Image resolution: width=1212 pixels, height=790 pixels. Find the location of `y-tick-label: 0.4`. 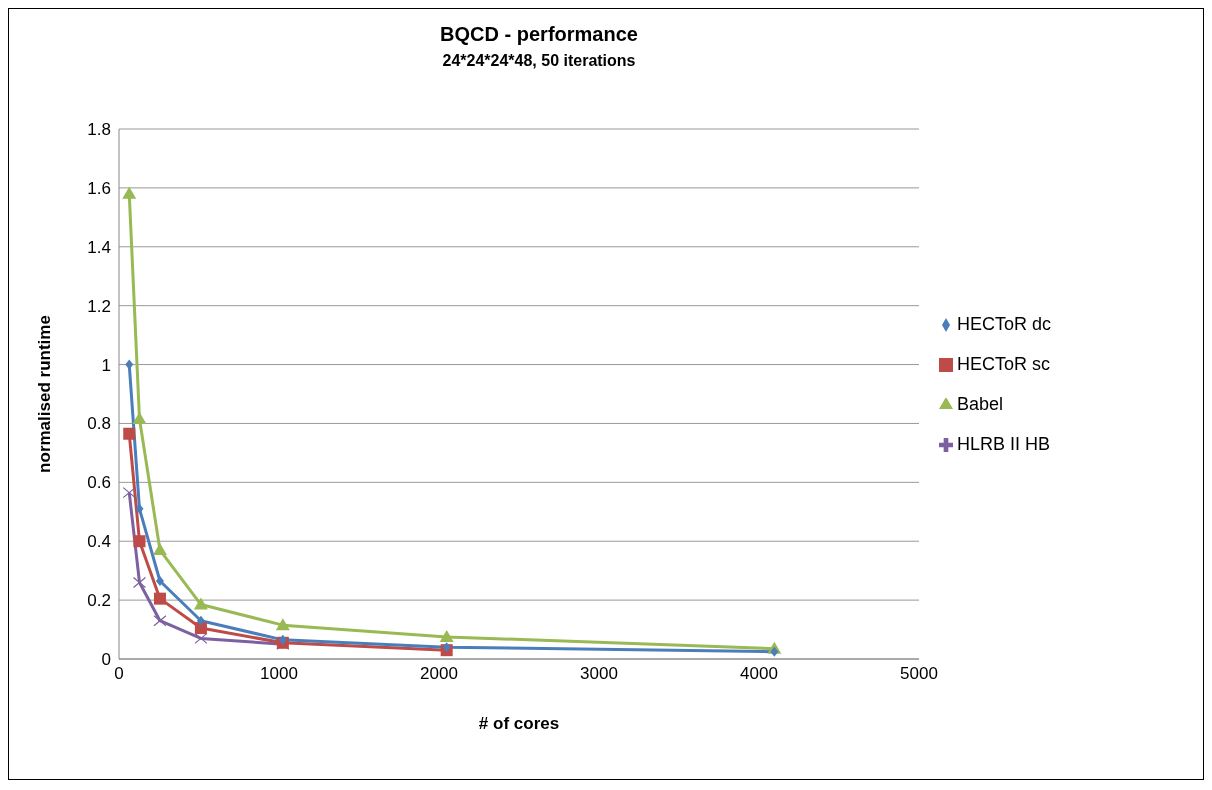

y-tick-label: 0.4 is located at coordinates (99, 542).